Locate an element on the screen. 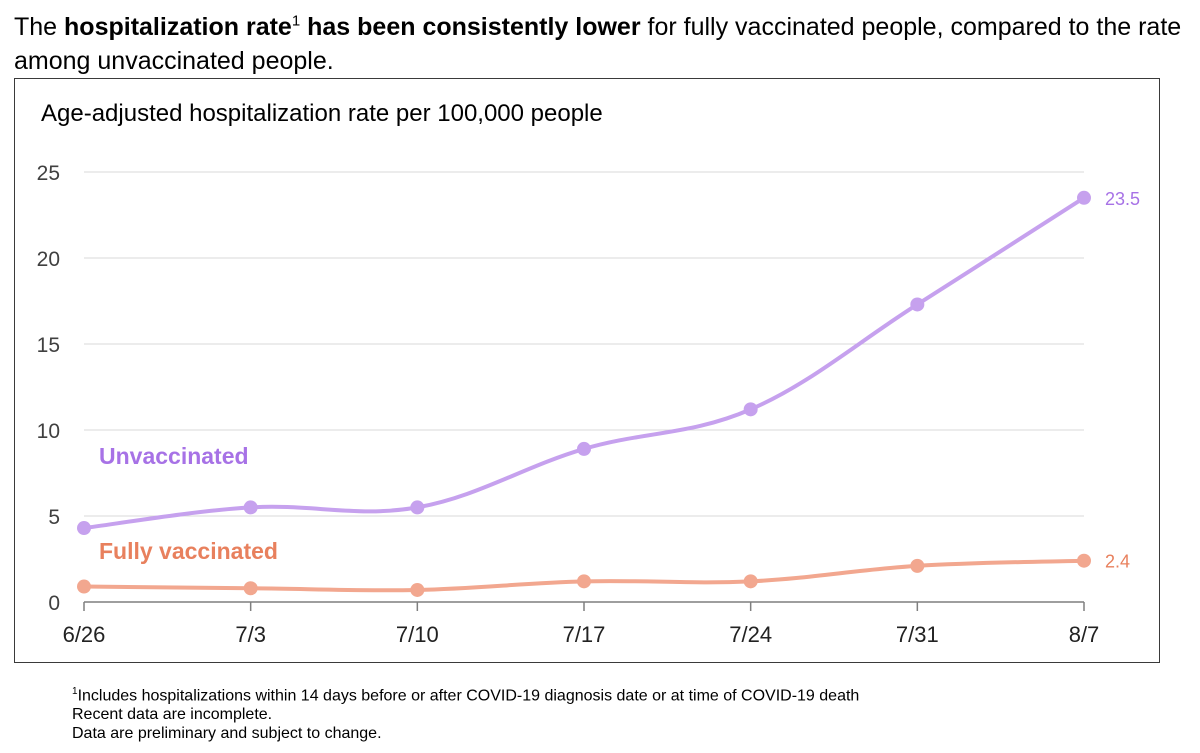  footnote-2: Recent data are incomplete. is located at coordinates (172, 715).